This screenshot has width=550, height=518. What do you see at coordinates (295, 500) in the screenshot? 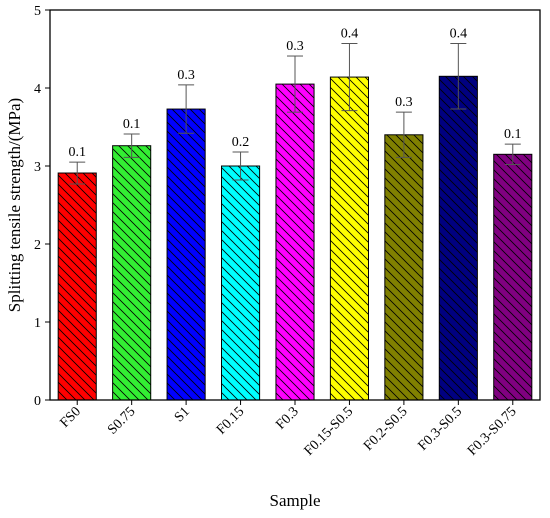
I see `x-axis-title: Sample` at bounding box center [295, 500].